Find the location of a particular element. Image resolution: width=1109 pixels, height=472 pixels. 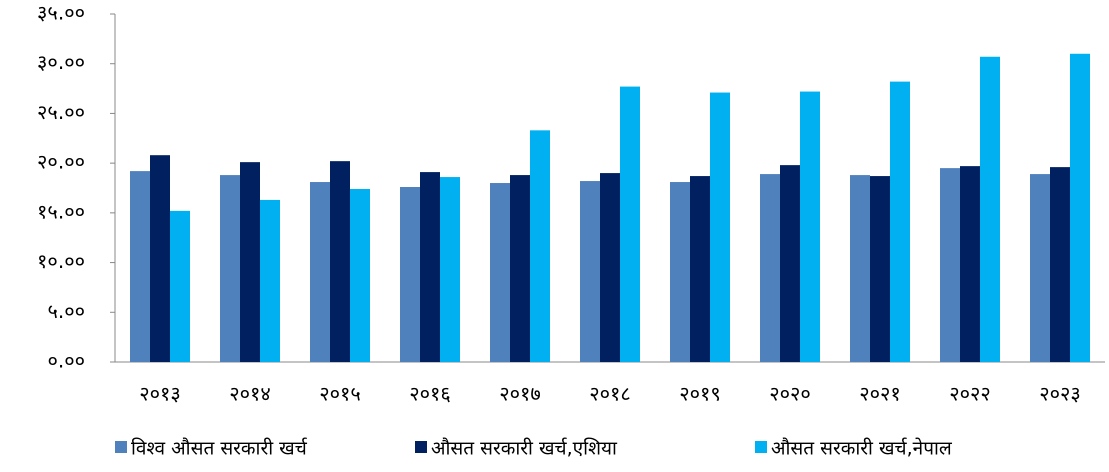

x-tick-label: २०२१ is located at coordinates (880, 394).